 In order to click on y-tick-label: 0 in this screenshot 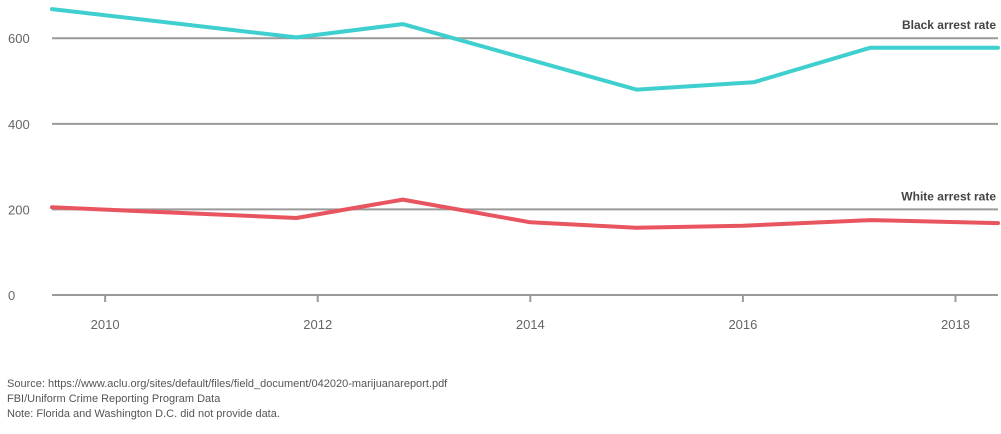, I will do `click(11, 295)`.